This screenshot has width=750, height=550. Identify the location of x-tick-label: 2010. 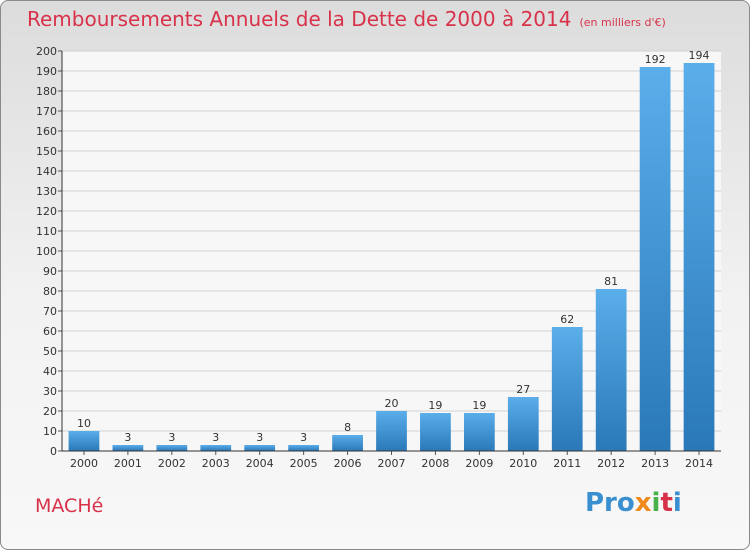
(523, 463).